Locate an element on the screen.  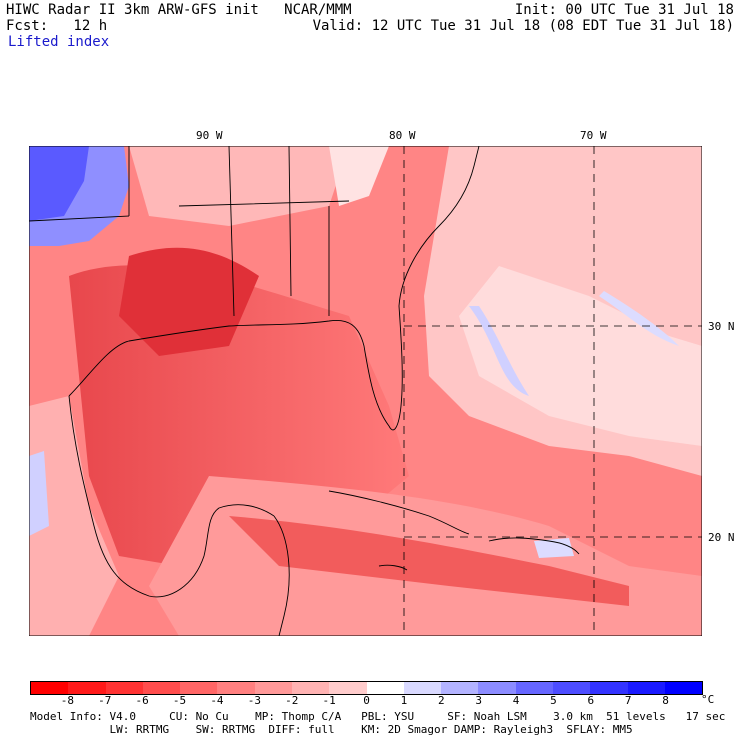
colorbar-tick-label: 6 is located at coordinates (591, 700).